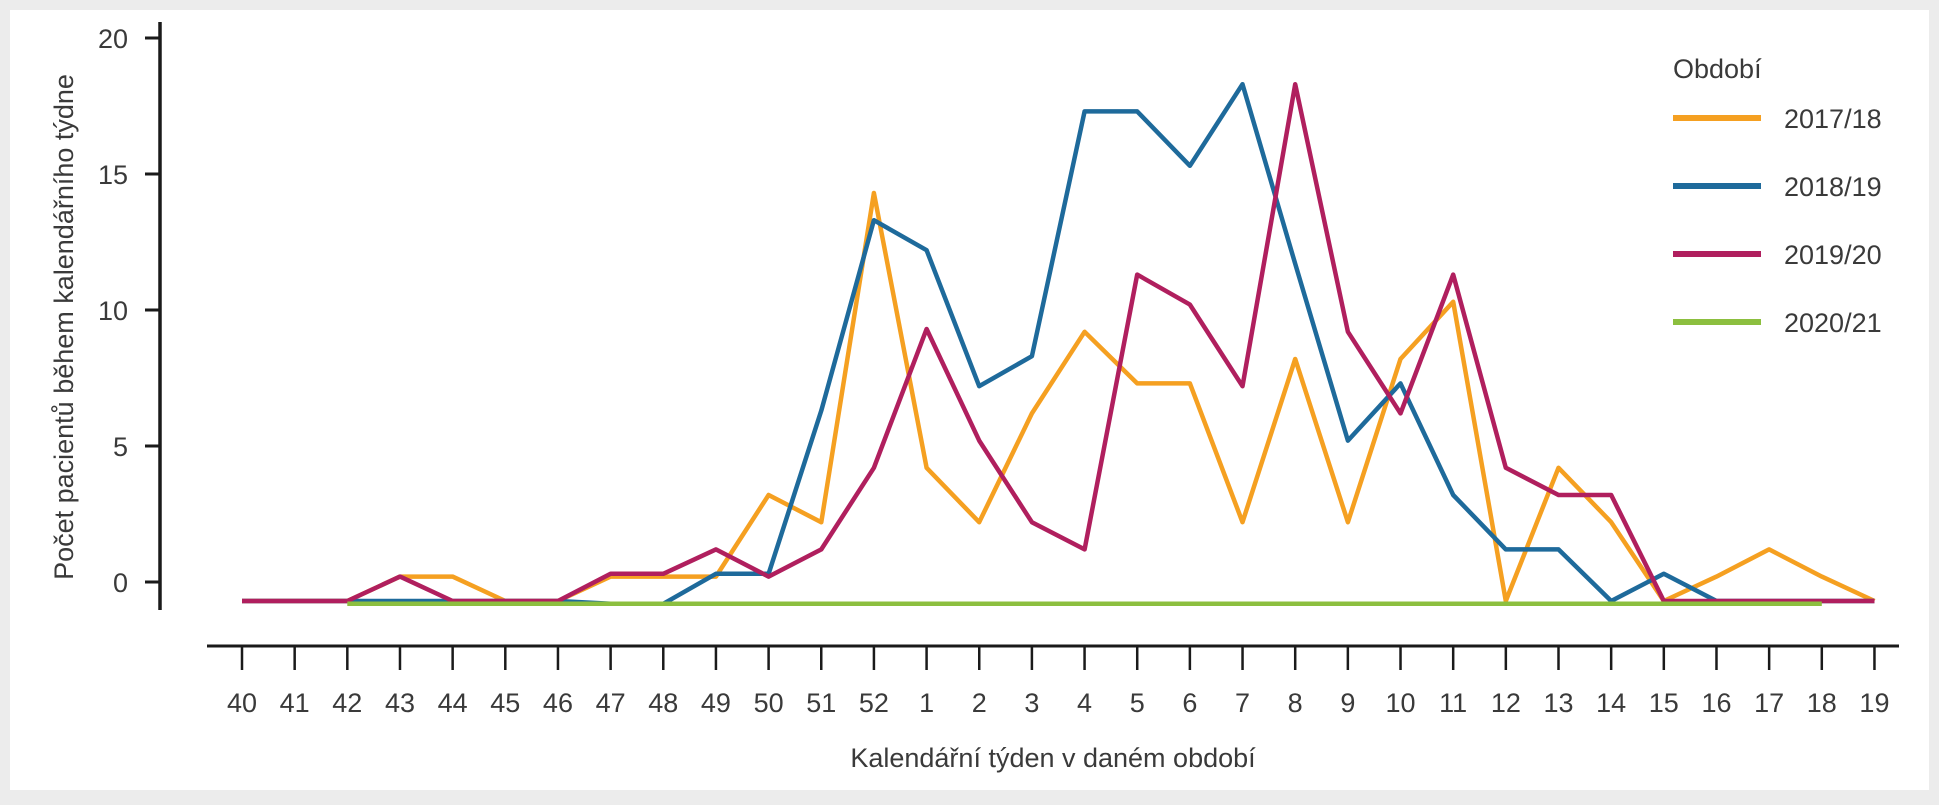 This screenshot has width=1939, height=805. Describe the element at coordinates (1506, 703) in the screenshot. I see `x-tick-label: 12` at that location.